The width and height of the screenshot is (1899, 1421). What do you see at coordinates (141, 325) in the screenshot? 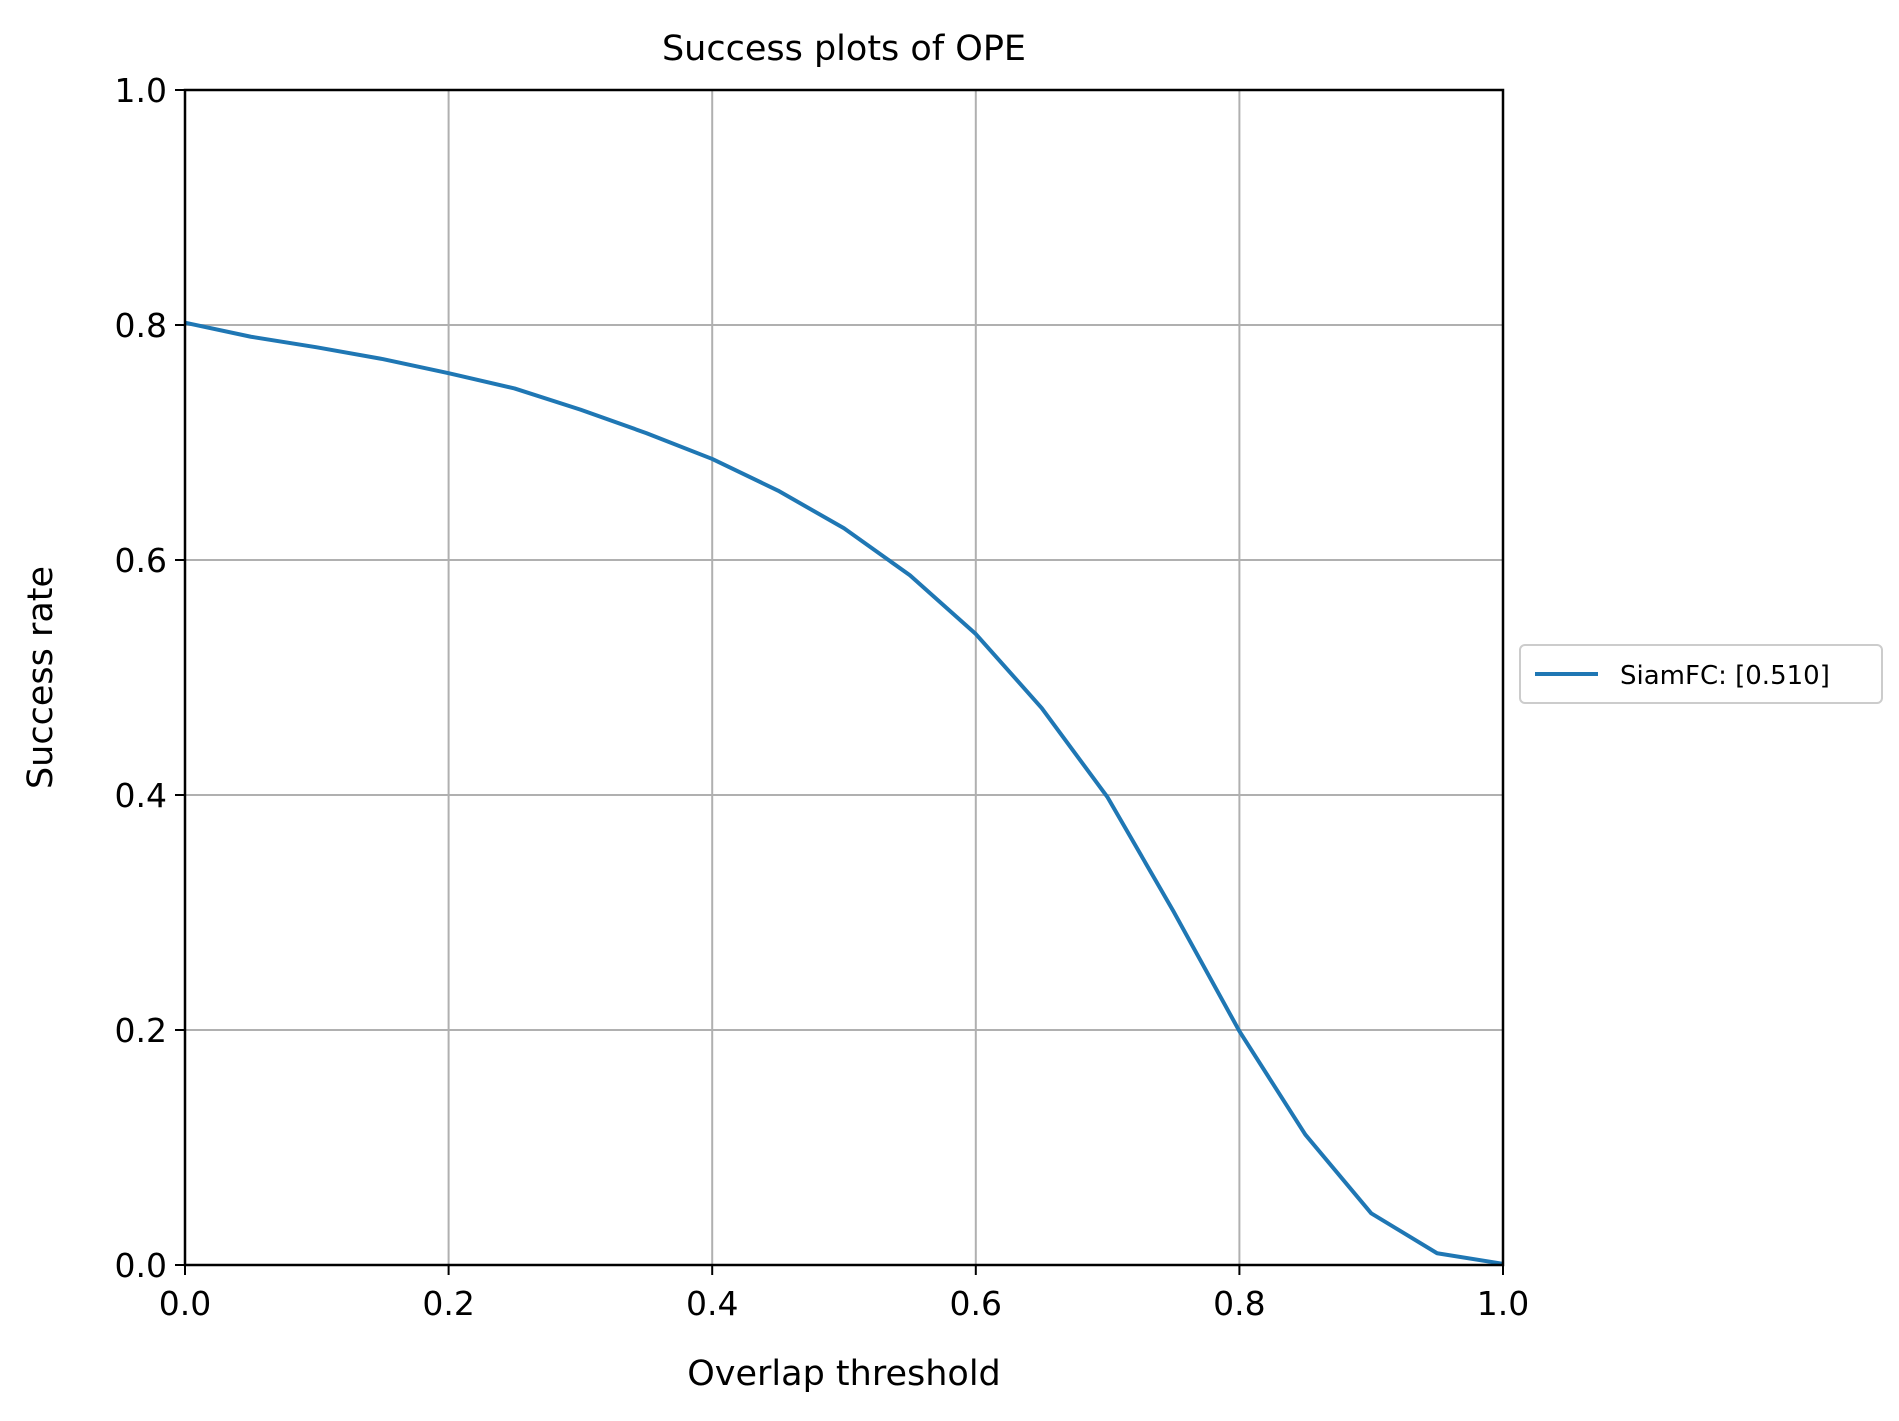
I see `y-tick-label: 0.8` at bounding box center [141, 325].